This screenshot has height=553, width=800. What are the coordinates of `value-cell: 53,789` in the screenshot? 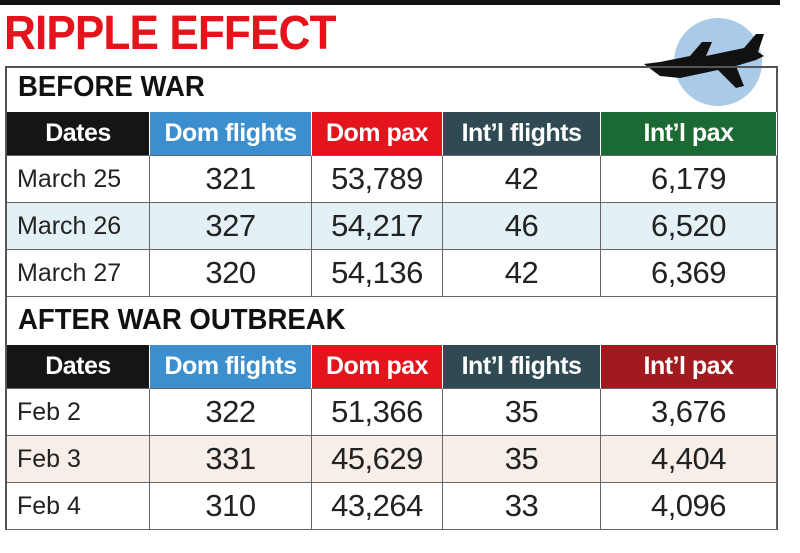 It's located at (377, 179).